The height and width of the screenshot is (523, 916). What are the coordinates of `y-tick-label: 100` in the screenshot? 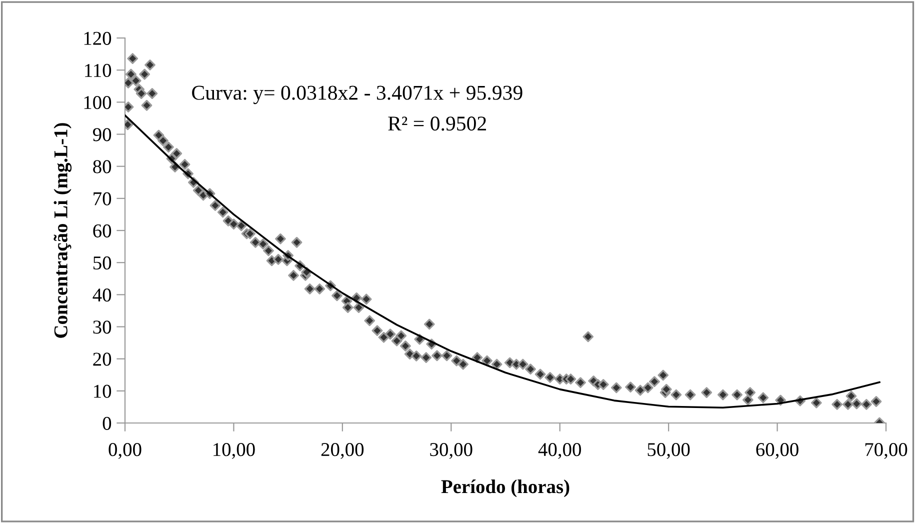 It's located at (98, 103).